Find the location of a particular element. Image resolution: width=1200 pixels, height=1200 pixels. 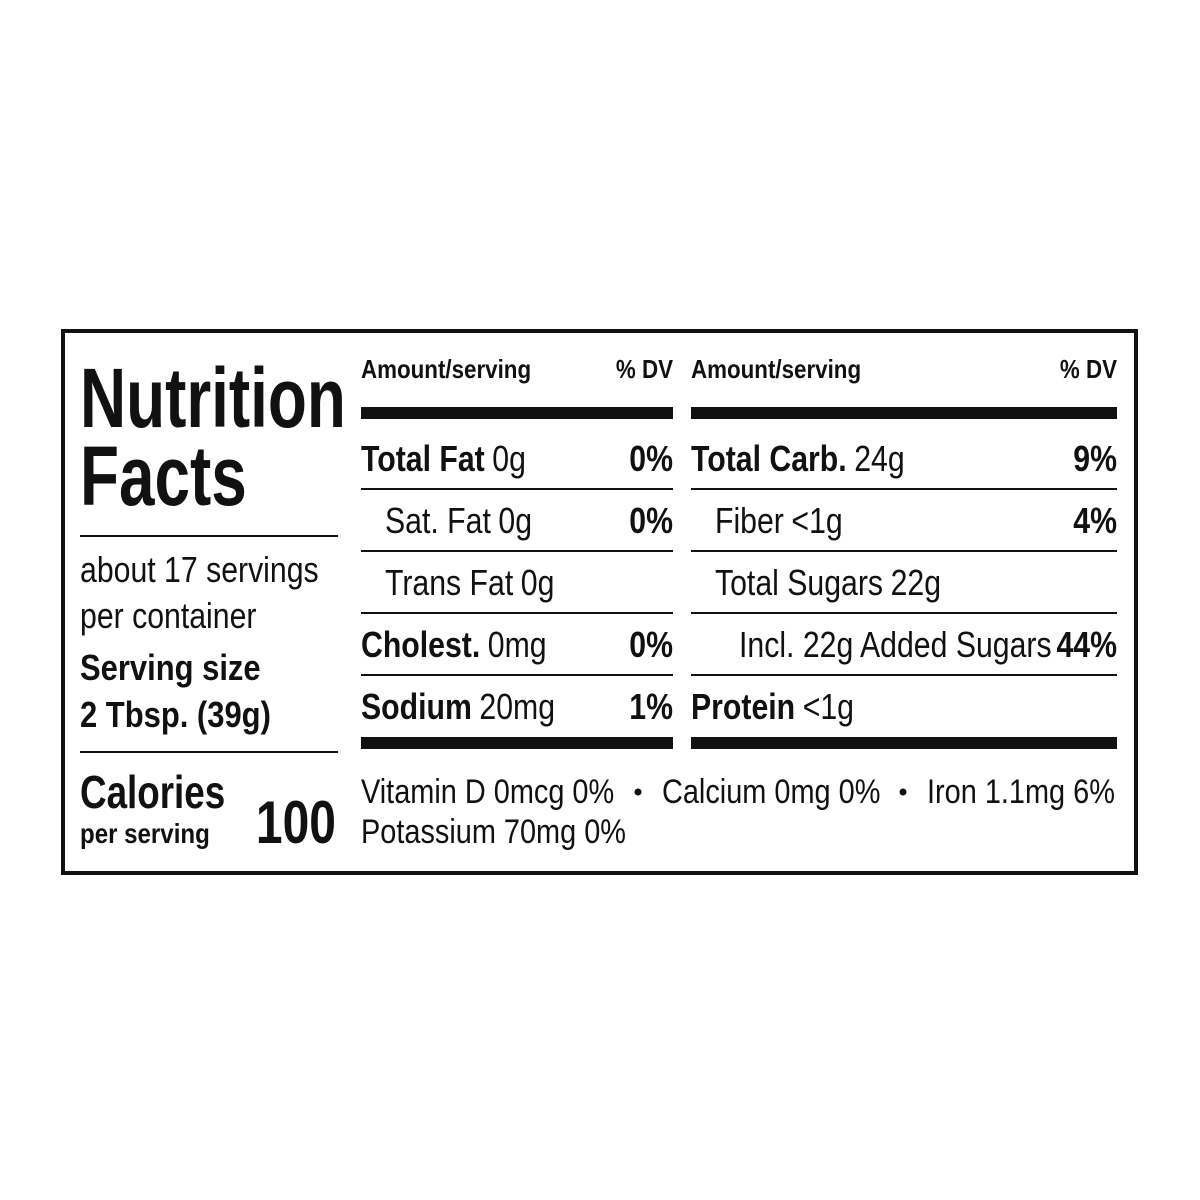

nutrient-name: Sat. Fat is located at coordinates (438, 522).